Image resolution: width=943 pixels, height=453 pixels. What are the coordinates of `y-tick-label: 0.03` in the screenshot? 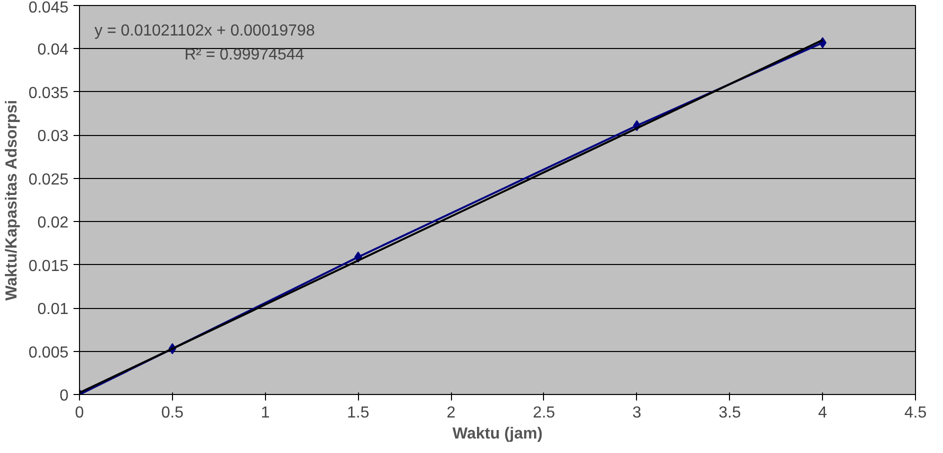 It's located at (53, 137).